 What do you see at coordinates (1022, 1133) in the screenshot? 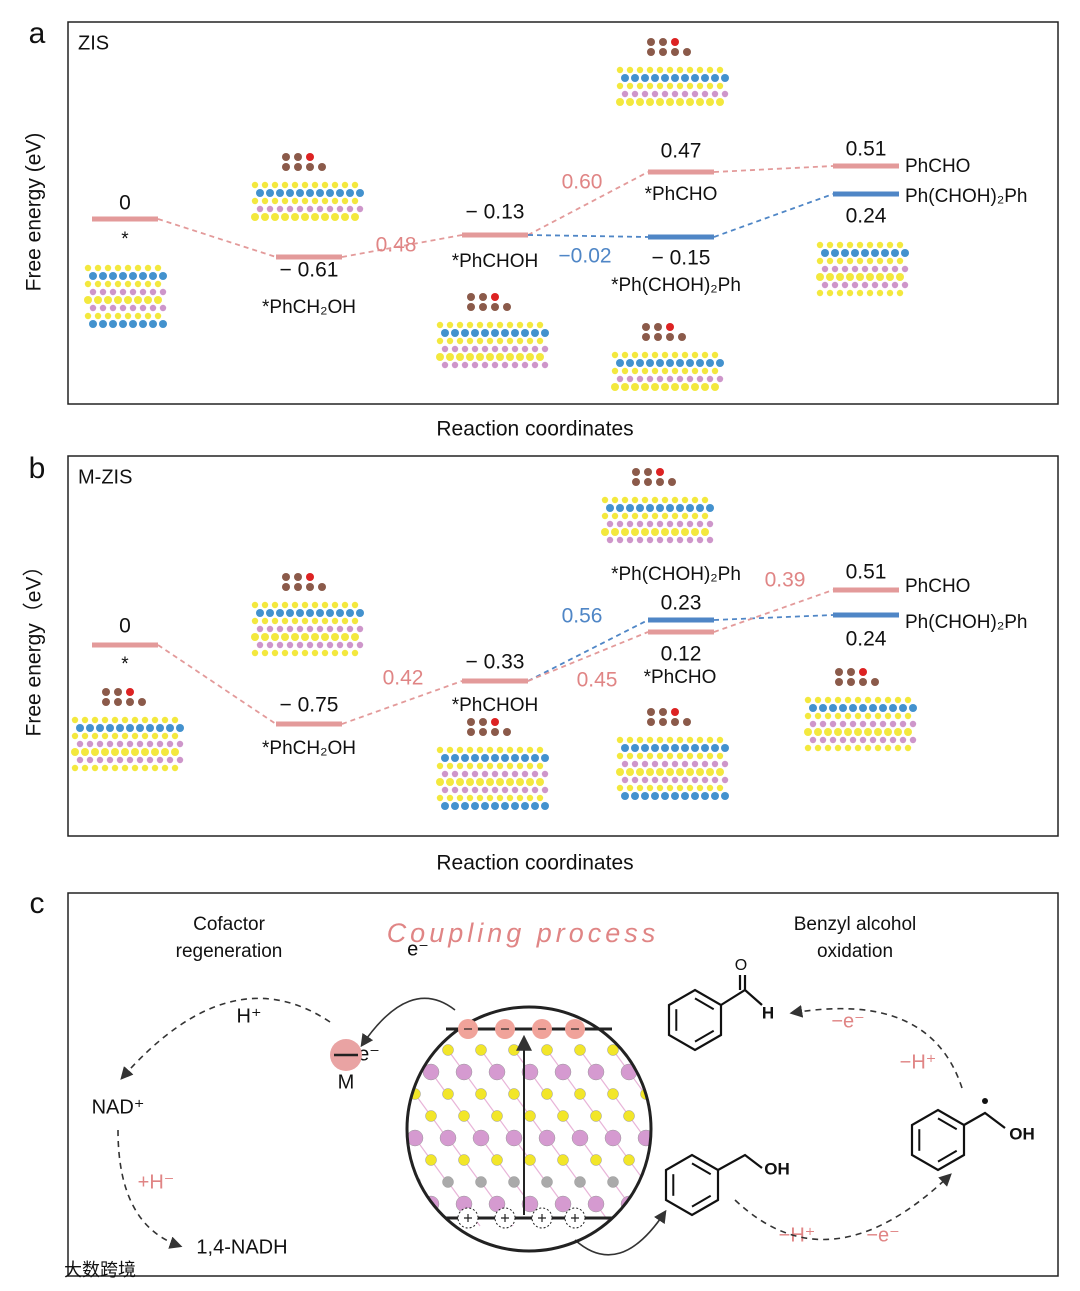
I see `atom-label: OH` at bounding box center [1022, 1133].